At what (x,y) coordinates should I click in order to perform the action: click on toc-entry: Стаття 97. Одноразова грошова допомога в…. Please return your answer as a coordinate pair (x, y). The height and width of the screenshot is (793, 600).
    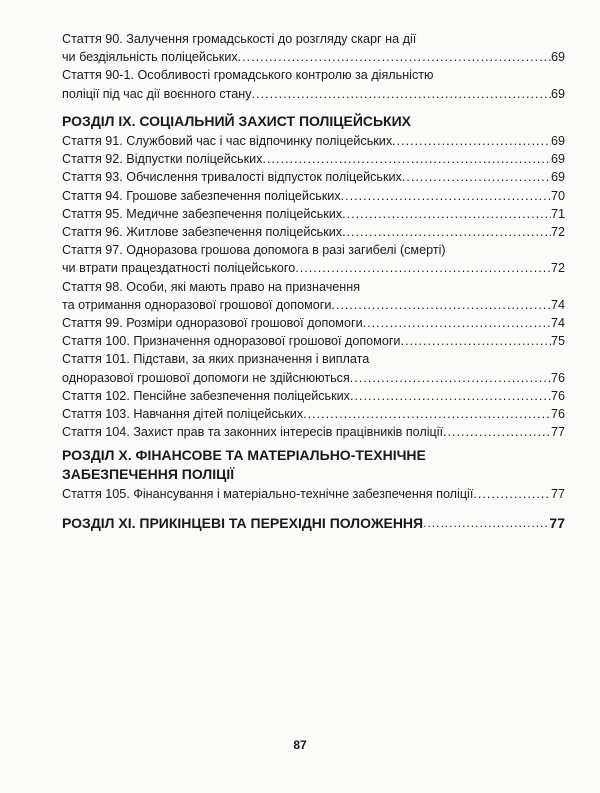
    Looking at the image, I should click on (313, 250).